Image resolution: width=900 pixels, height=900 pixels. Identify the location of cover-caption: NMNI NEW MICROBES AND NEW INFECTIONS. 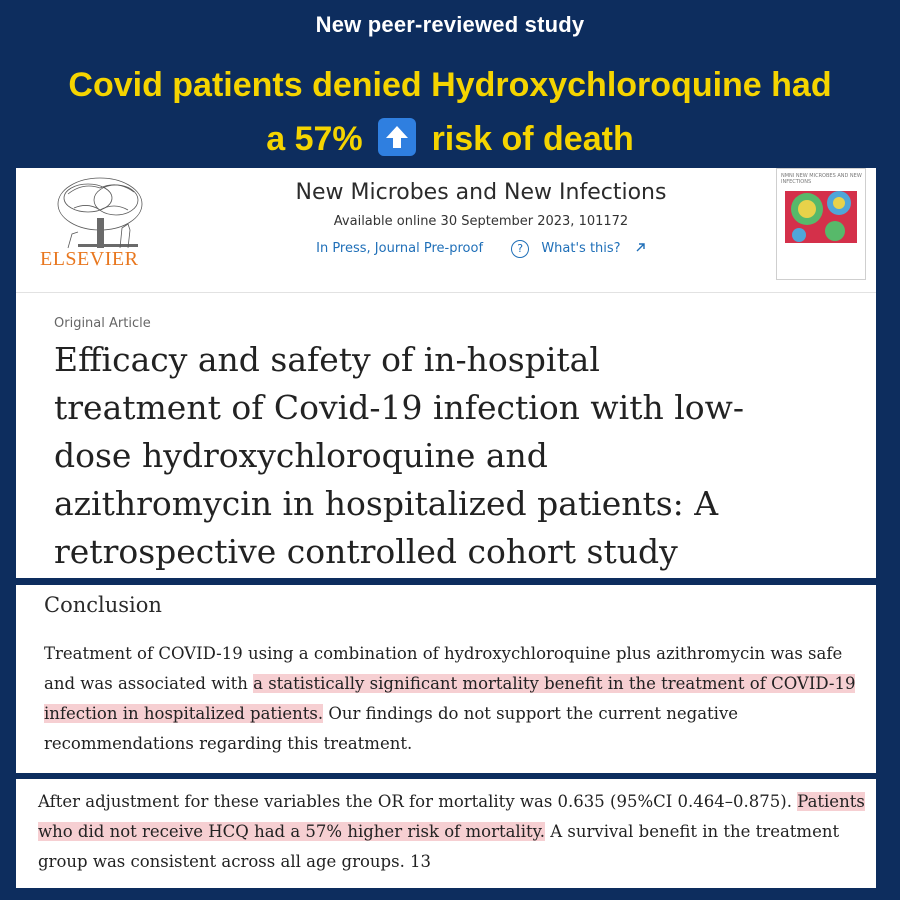
(821, 179).